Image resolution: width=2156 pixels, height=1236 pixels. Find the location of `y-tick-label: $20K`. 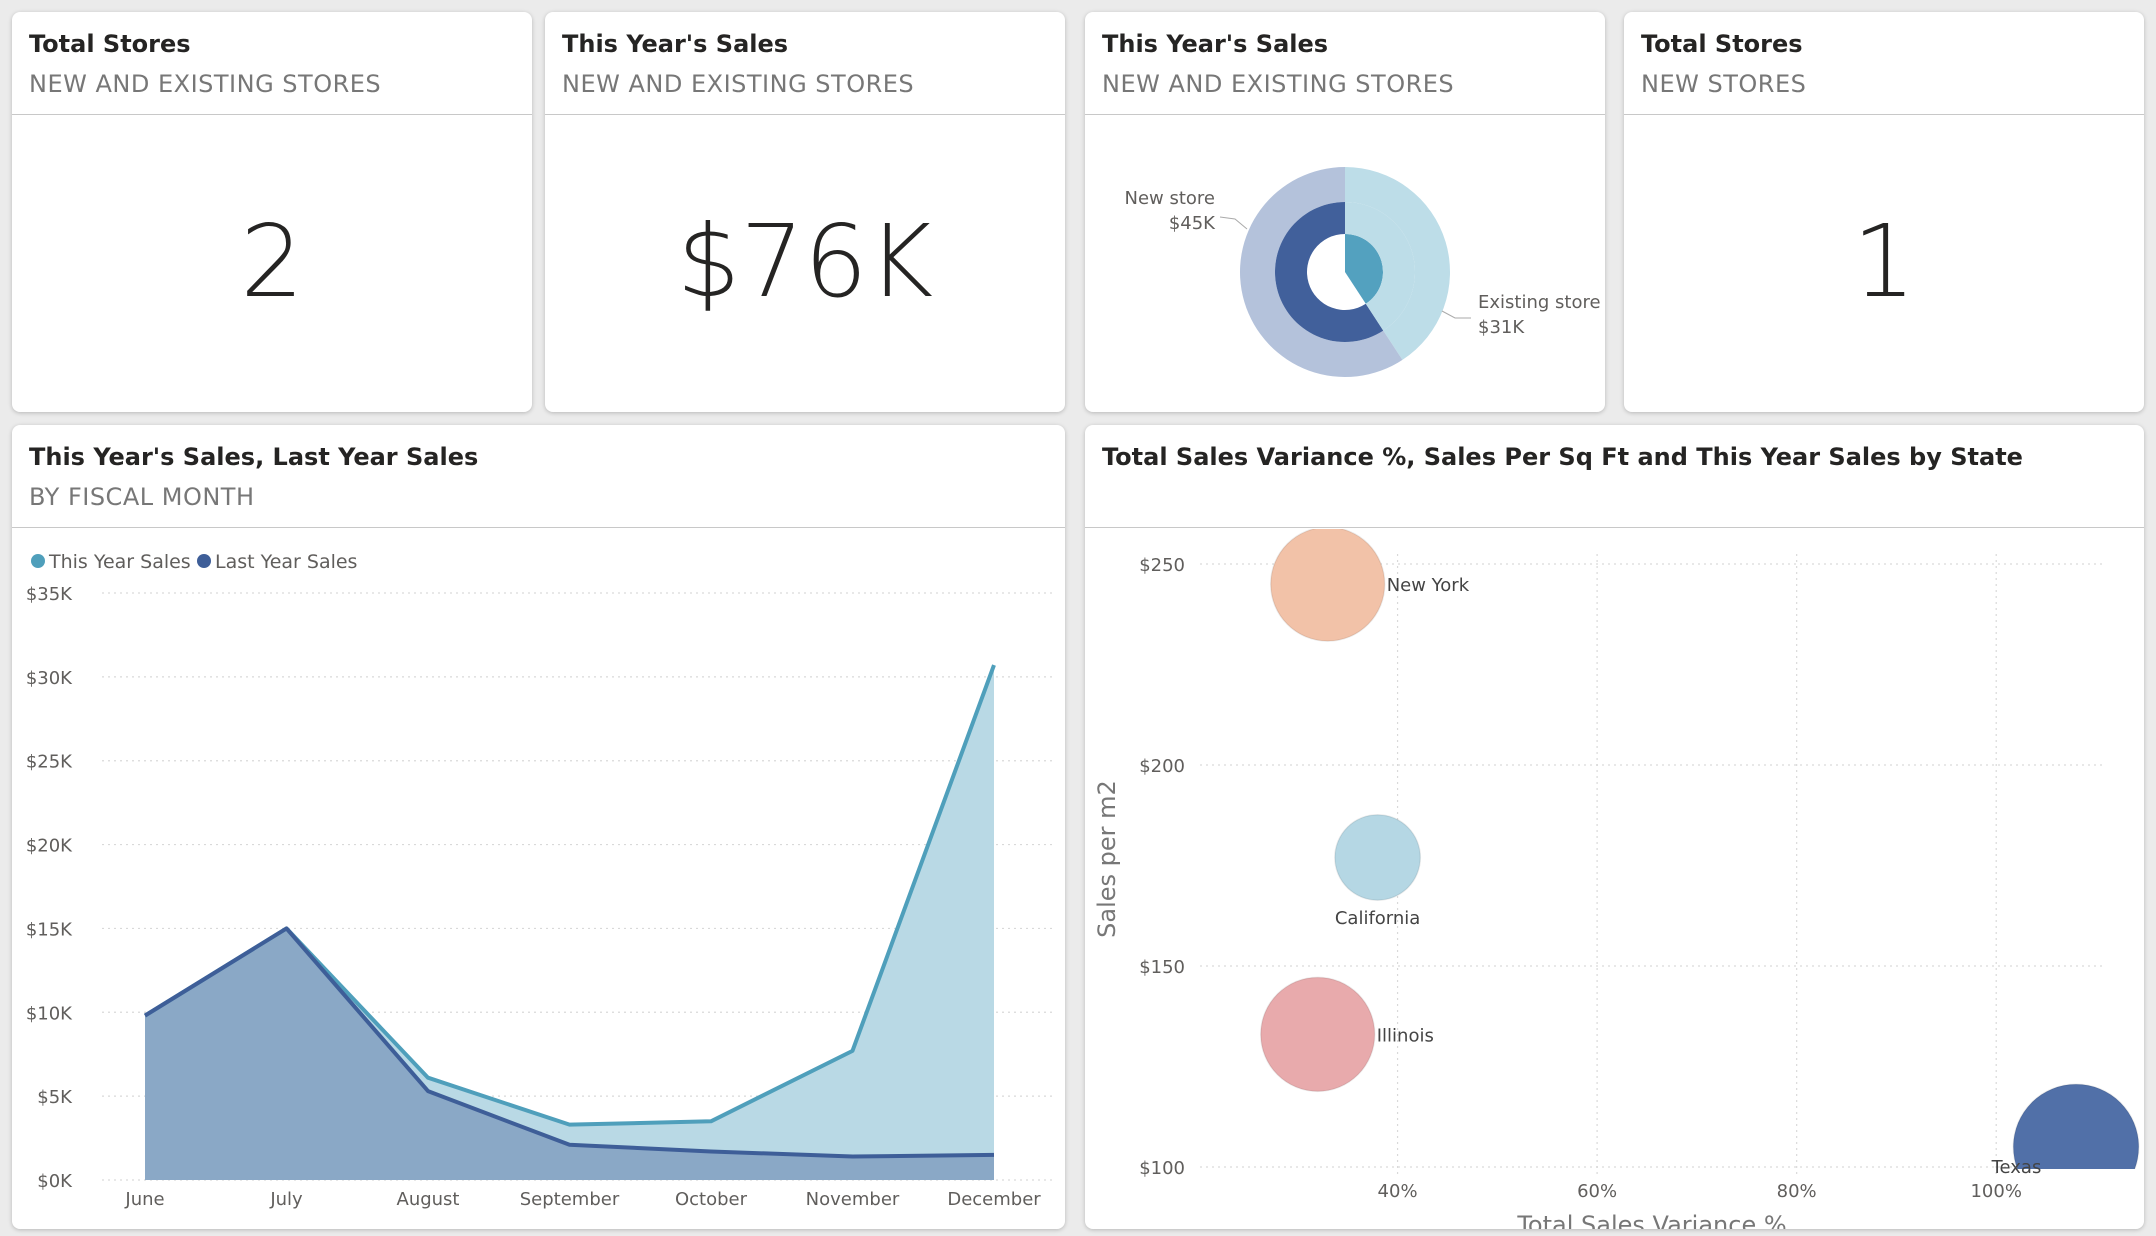

y-tick-label: $20K is located at coordinates (49, 846).